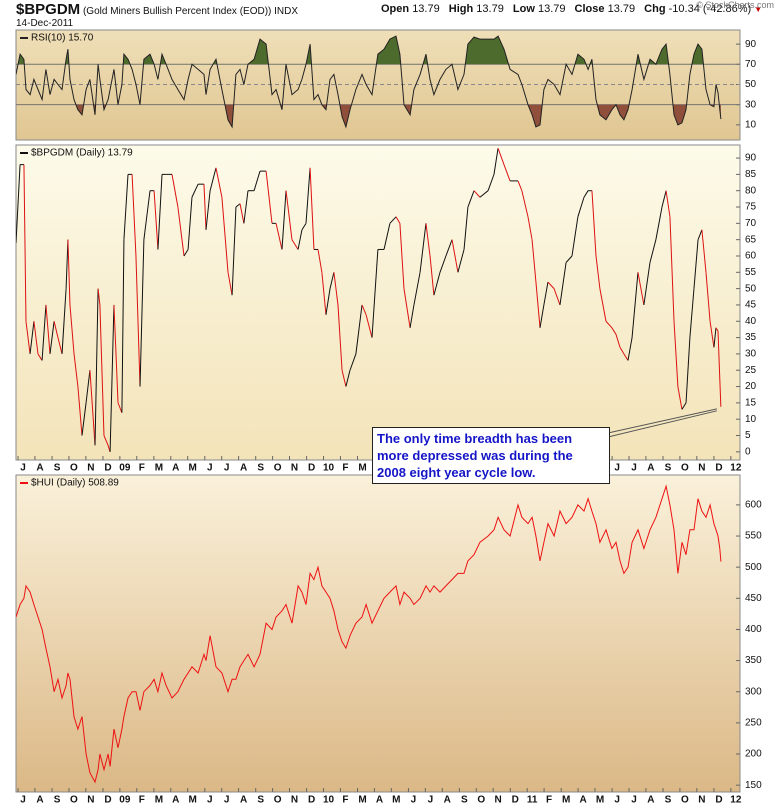 Image resolution: width=780 pixels, height=810 pixels. What do you see at coordinates (753, 691) in the screenshot?
I see `y-tick-label: 300` at bounding box center [753, 691].